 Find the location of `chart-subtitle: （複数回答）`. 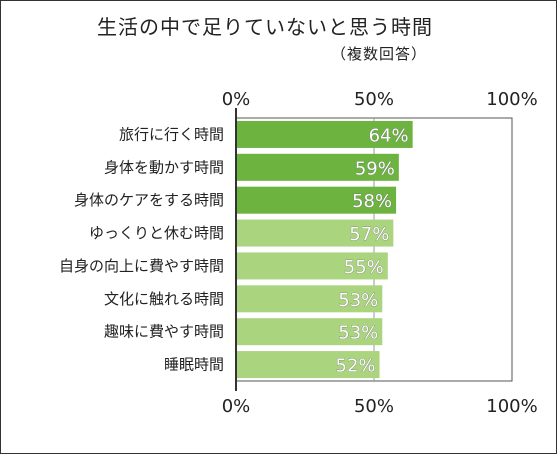

chart-subtitle: （複数回答） is located at coordinates (379, 54).